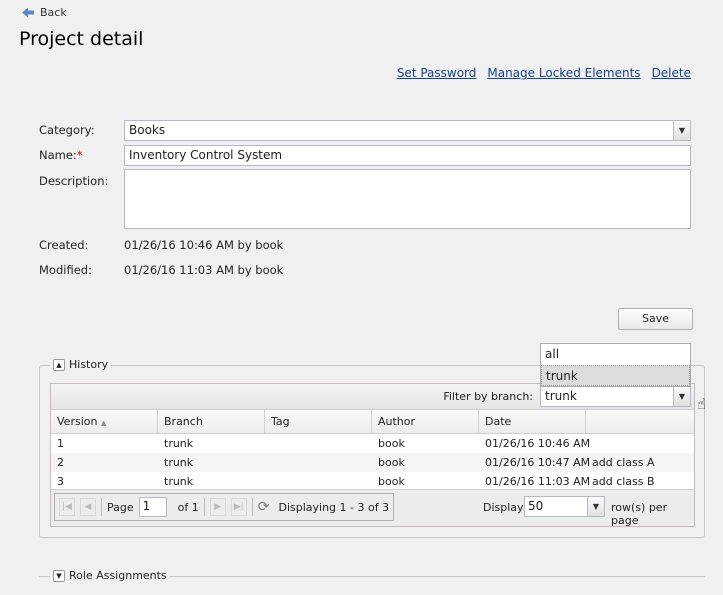 This screenshot has height=595, width=723. What do you see at coordinates (356, 481) in the screenshot?
I see `table-row: 3 trunk book 01/26/16 11:03 AM add class B` at bounding box center [356, 481].